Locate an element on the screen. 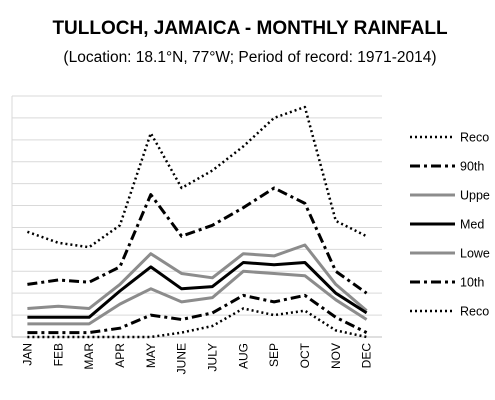 The image size is (495, 400). legend-label: 90th is located at coordinates (472, 167).